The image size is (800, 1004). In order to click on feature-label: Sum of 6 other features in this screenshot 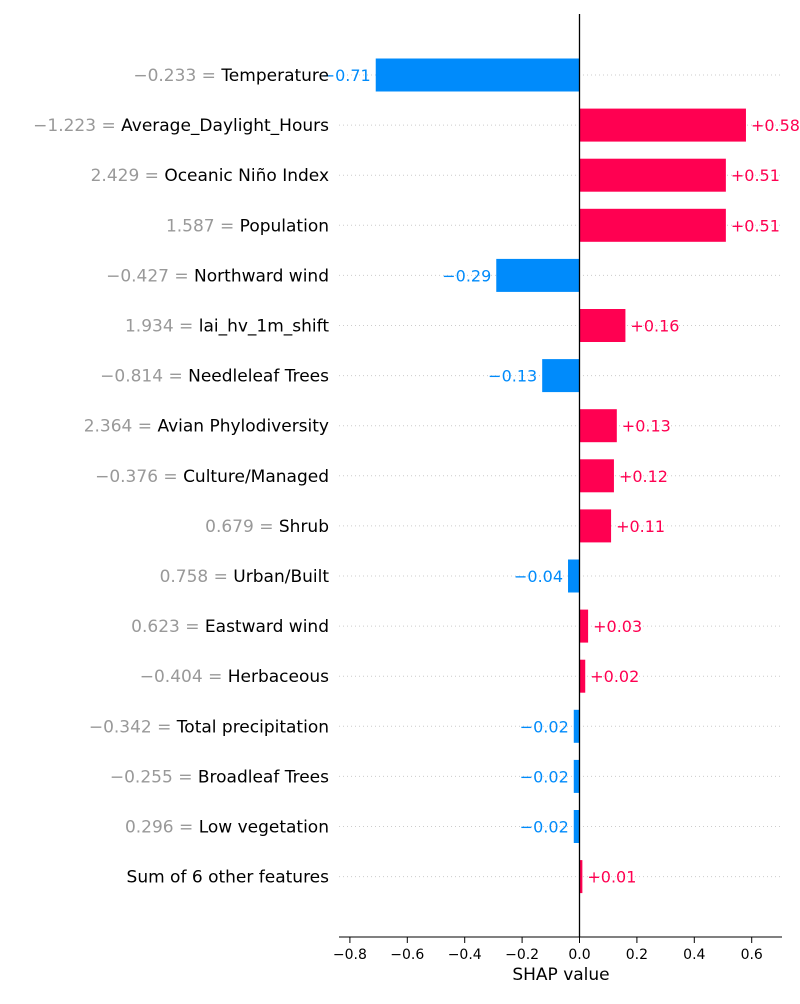, I will do `click(228, 878)`.